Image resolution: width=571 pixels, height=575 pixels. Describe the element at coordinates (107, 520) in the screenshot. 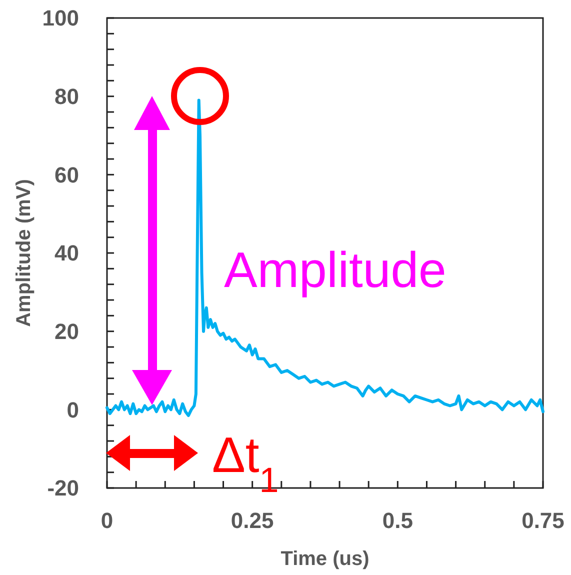

I see `x-tick-label: 0` at that location.